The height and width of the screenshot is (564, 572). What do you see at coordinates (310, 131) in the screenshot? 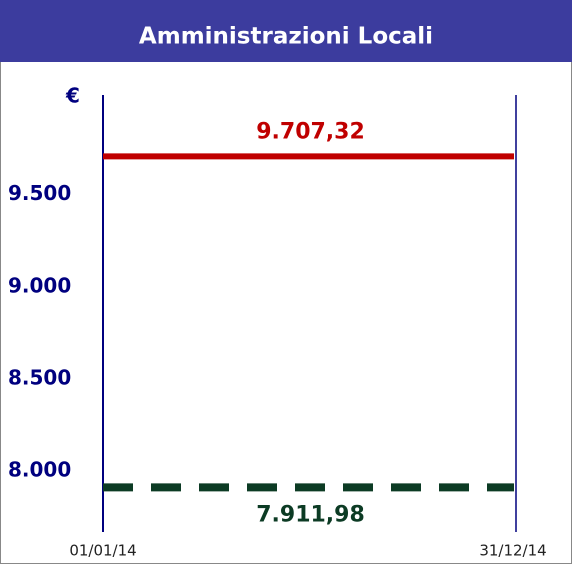
I see `data-label: 9.707,32` at bounding box center [310, 131].